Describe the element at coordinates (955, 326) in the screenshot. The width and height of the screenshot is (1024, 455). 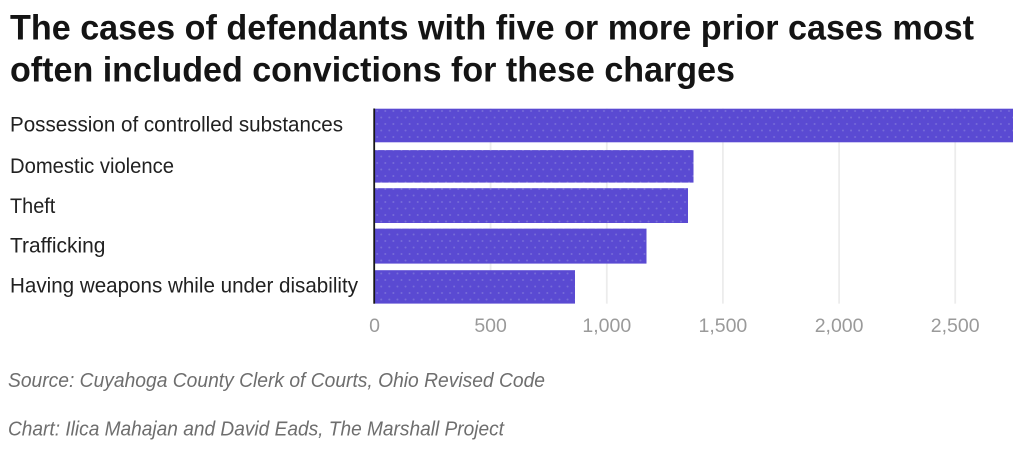
I see `svg-text: 2,500` at that location.